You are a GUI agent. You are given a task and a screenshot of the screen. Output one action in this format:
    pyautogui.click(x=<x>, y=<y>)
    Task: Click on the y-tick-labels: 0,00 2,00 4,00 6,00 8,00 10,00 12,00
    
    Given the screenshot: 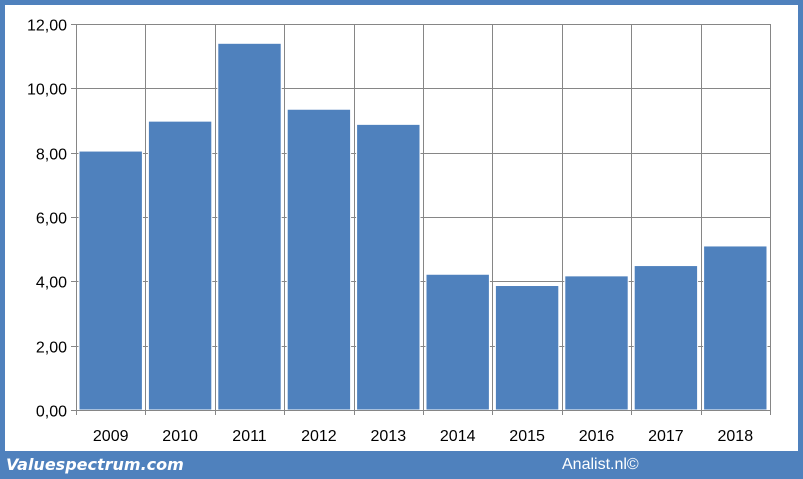 What is the action you would take?
    pyautogui.click(x=47, y=219)
    